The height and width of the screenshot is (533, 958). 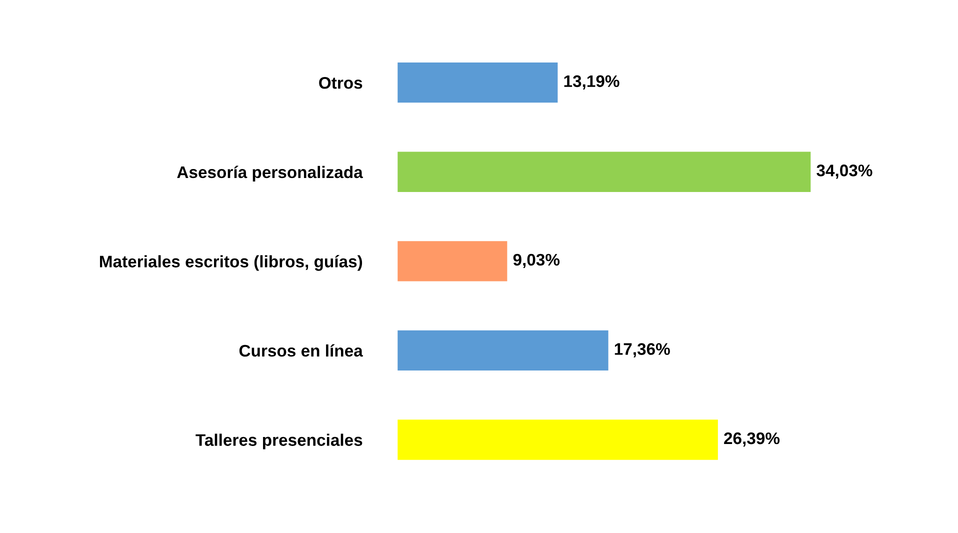 What do you see at coordinates (752, 439) in the screenshot?
I see `data-label: 26,39%` at bounding box center [752, 439].